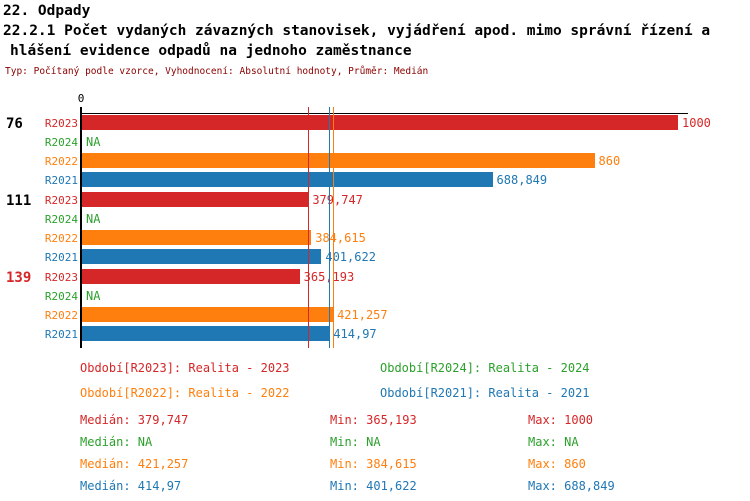 The image size is (750, 501). I want to click on stat-median-r2024: Medián: NA, so click(116, 442).